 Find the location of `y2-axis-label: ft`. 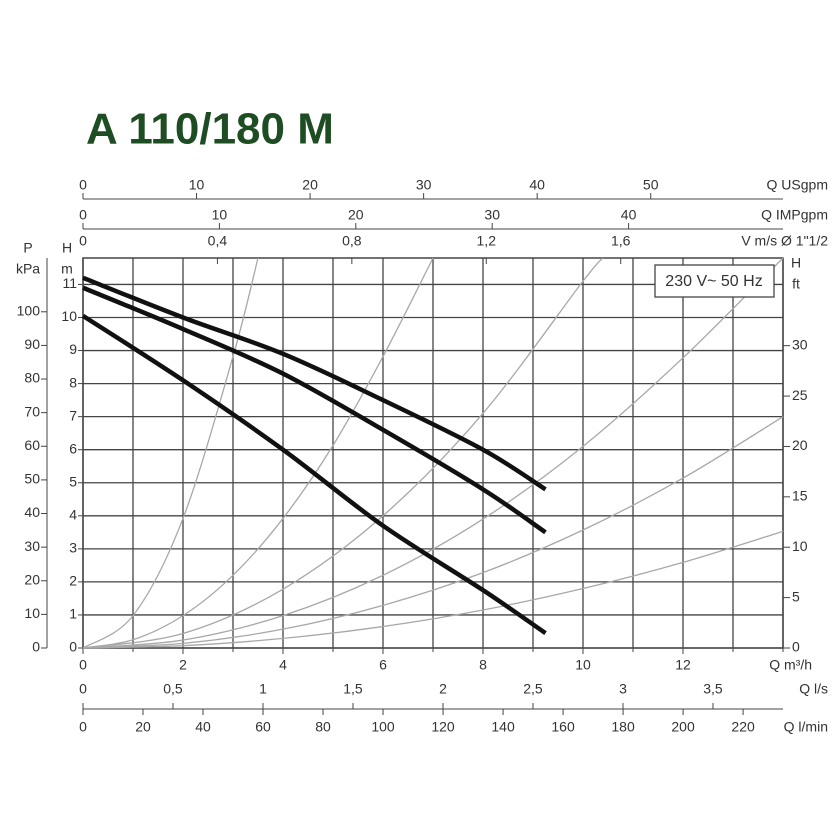

y2-axis-label: ft is located at coordinates (796, 284).